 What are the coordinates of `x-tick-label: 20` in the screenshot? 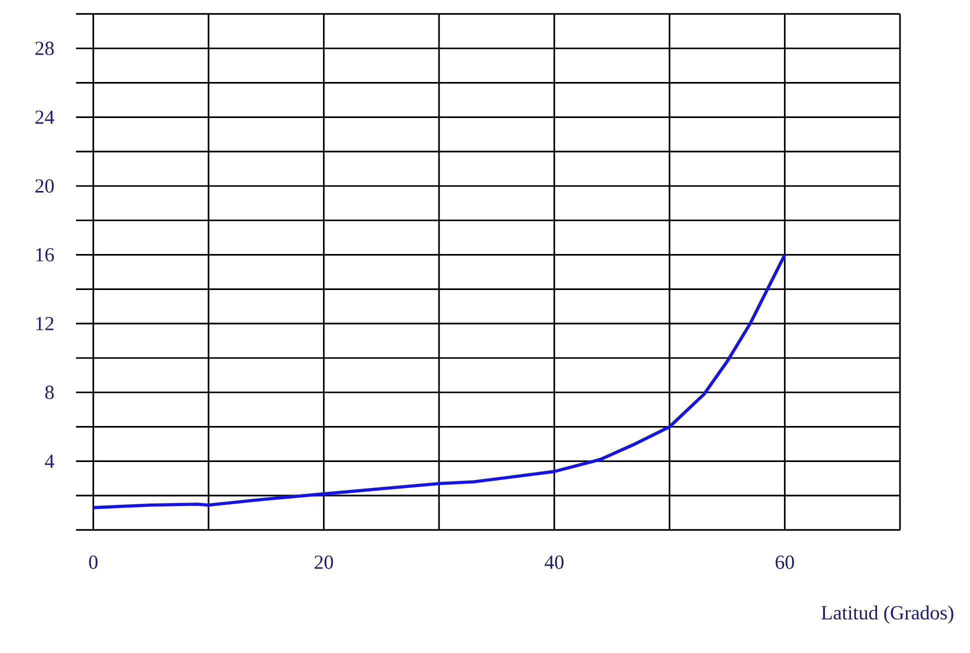 It's located at (323, 562).